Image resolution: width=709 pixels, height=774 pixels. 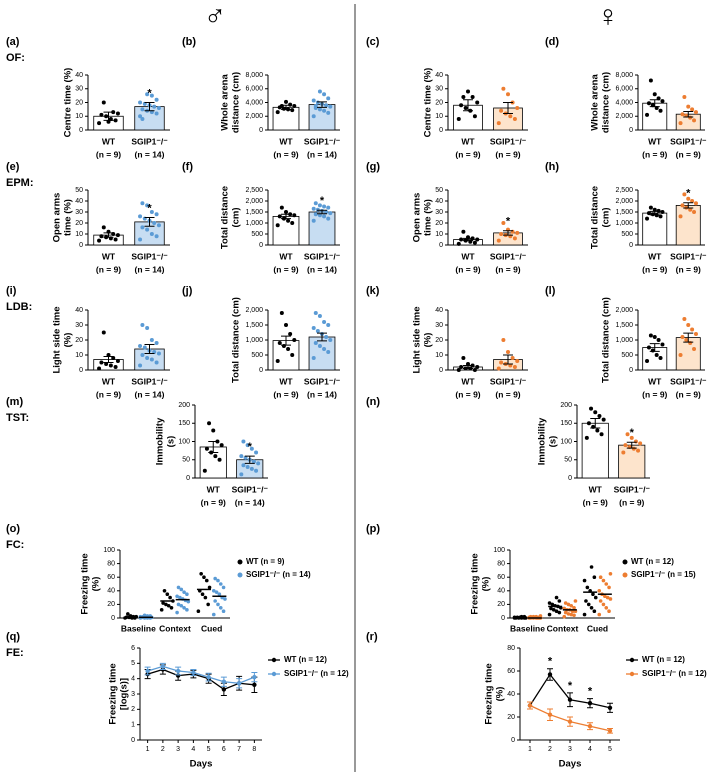 I want to click on panel-label: (c), so click(x=373, y=42).